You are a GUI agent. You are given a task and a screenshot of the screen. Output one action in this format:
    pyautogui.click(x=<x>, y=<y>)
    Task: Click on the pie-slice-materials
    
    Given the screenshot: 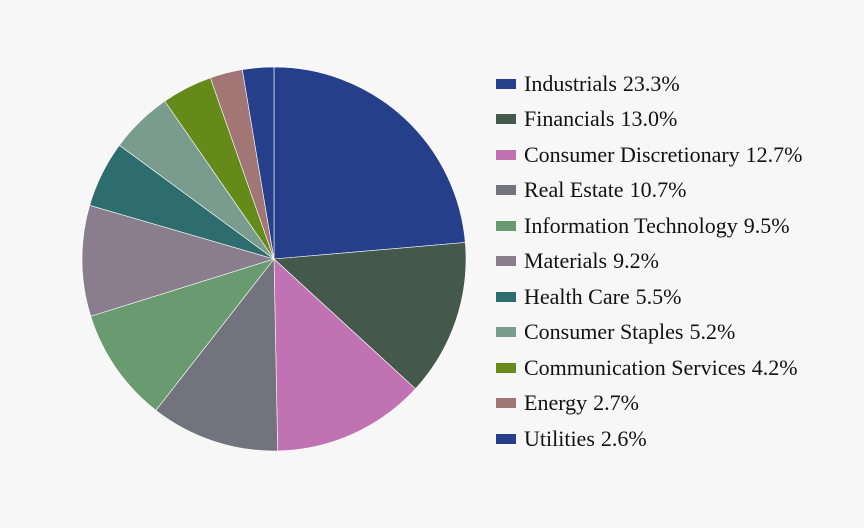 What is the action you would take?
    pyautogui.click(x=178, y=260)
    